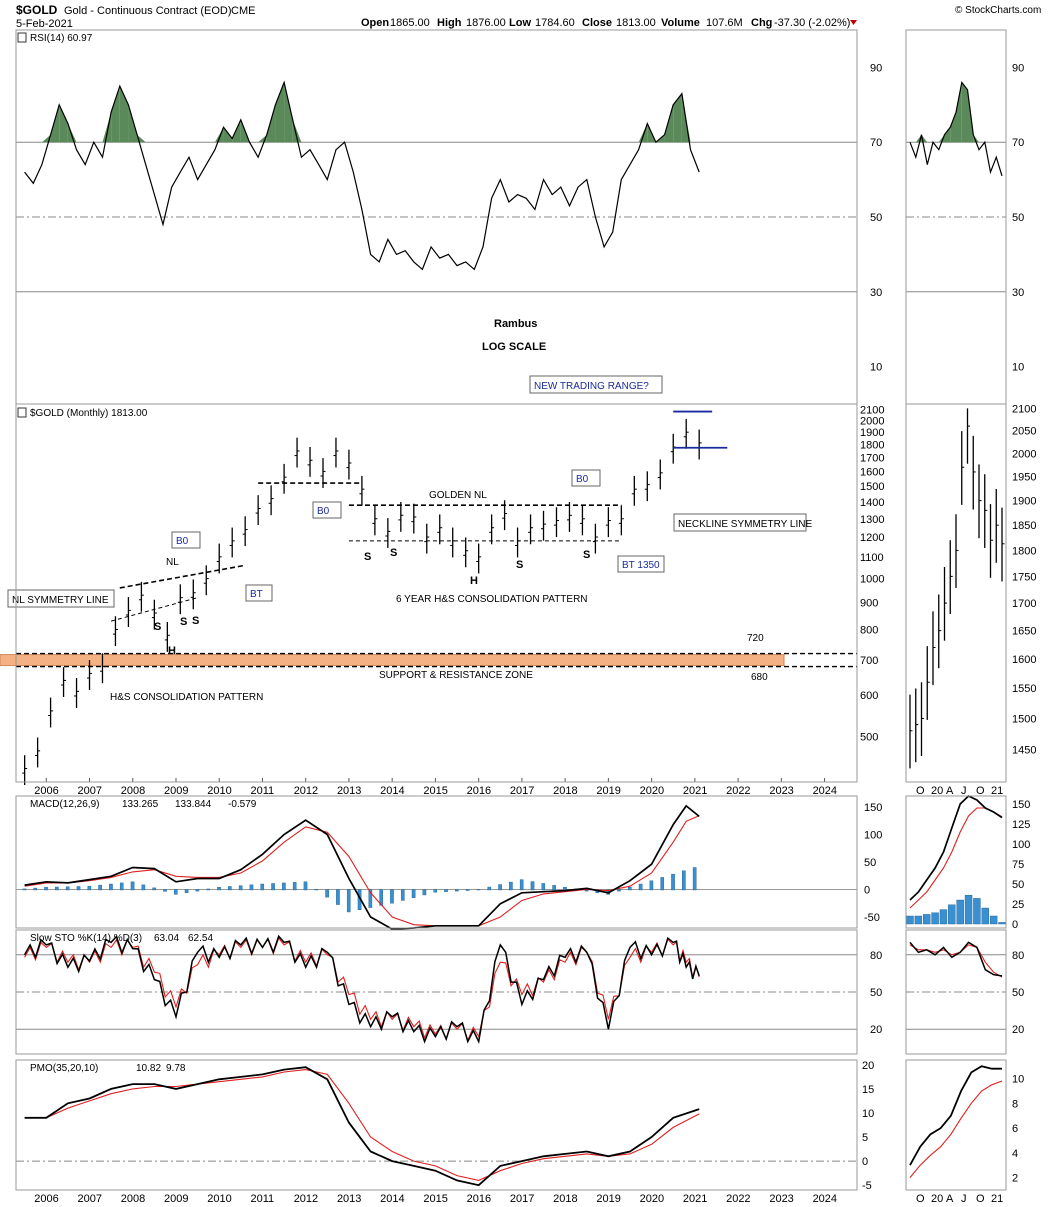  Describe the element at coordinates (514, 347) in the screenshot. I see `scale-annotation: LOG SCALE` at that location.